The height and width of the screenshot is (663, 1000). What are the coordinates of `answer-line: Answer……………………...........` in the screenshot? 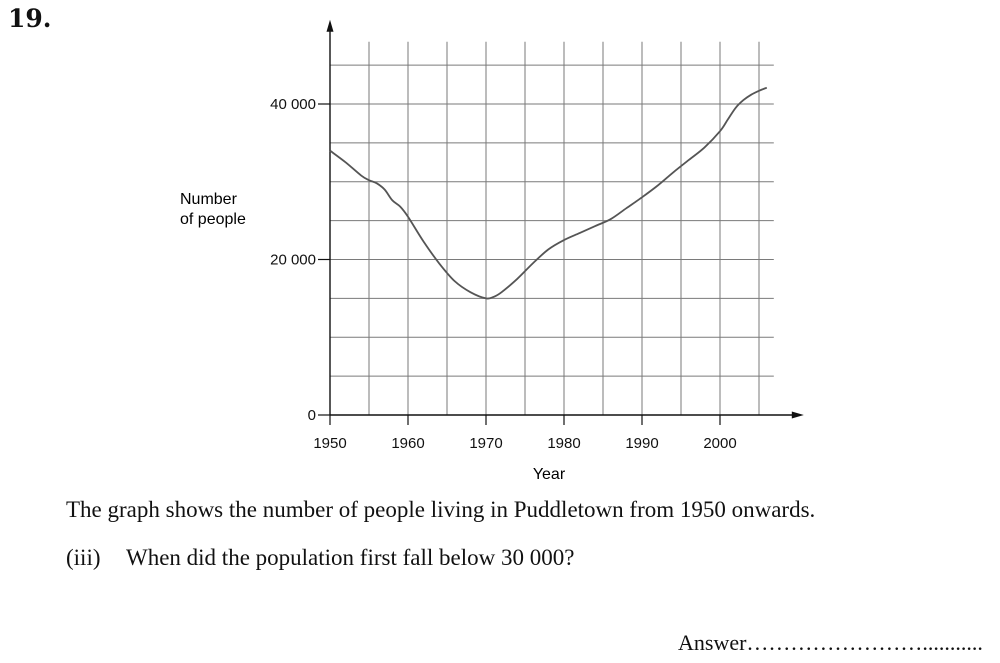 It's located at (830, 642).